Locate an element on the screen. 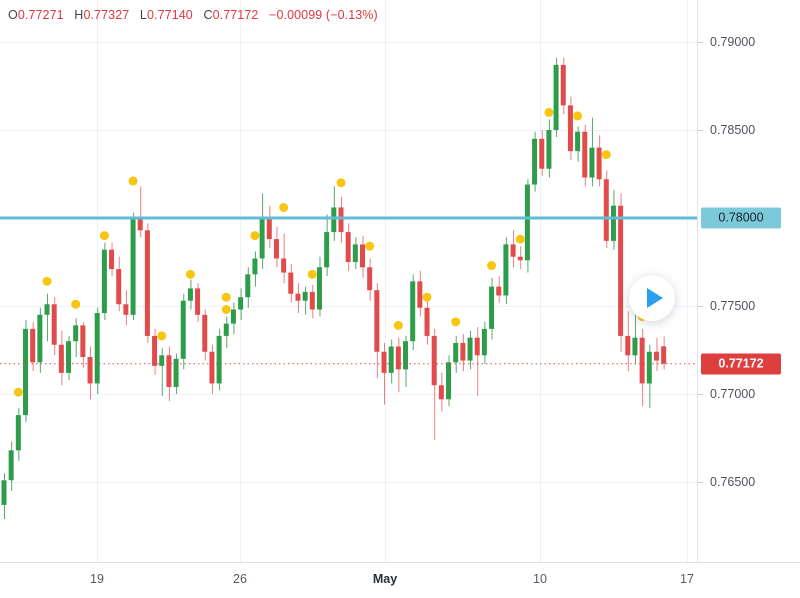 This screenshot has height=598, width=800. time-axis: 19 26 May 10 17 is located at coordinates (400, 580).